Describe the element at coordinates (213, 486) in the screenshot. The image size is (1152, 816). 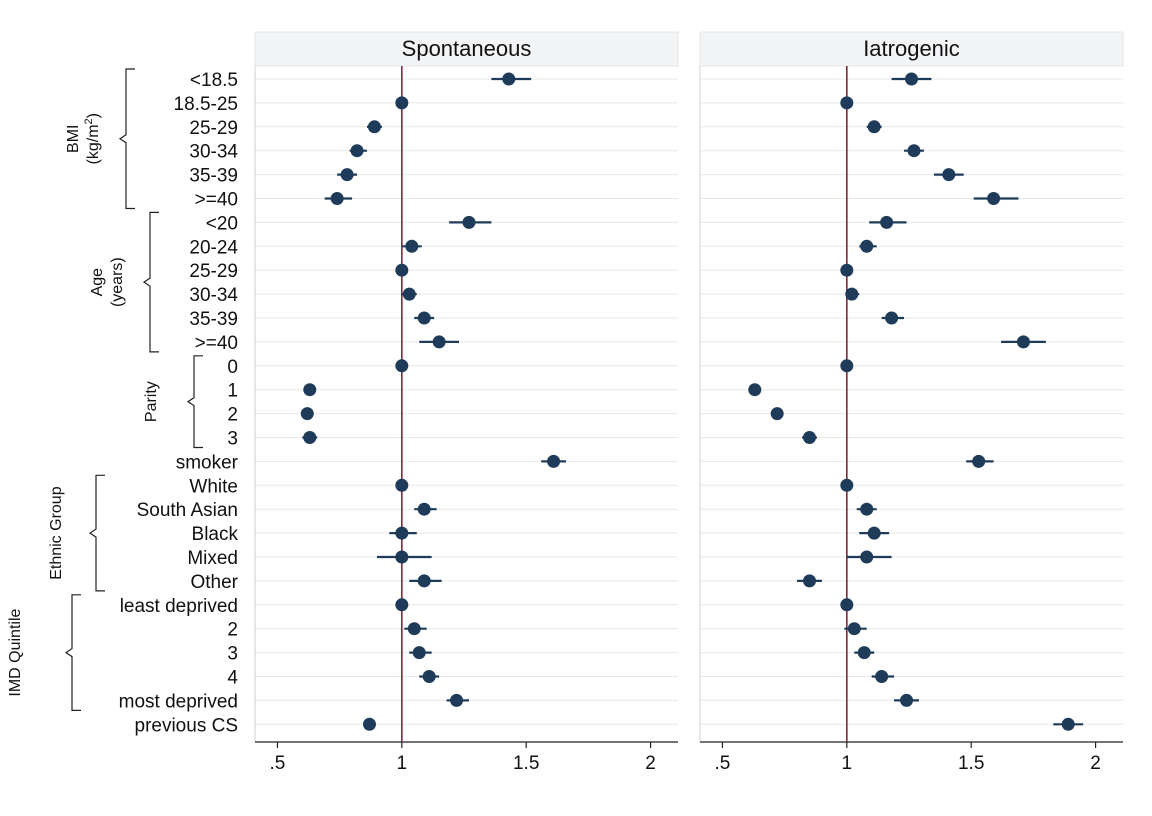
I see `row-label: White` at that location.